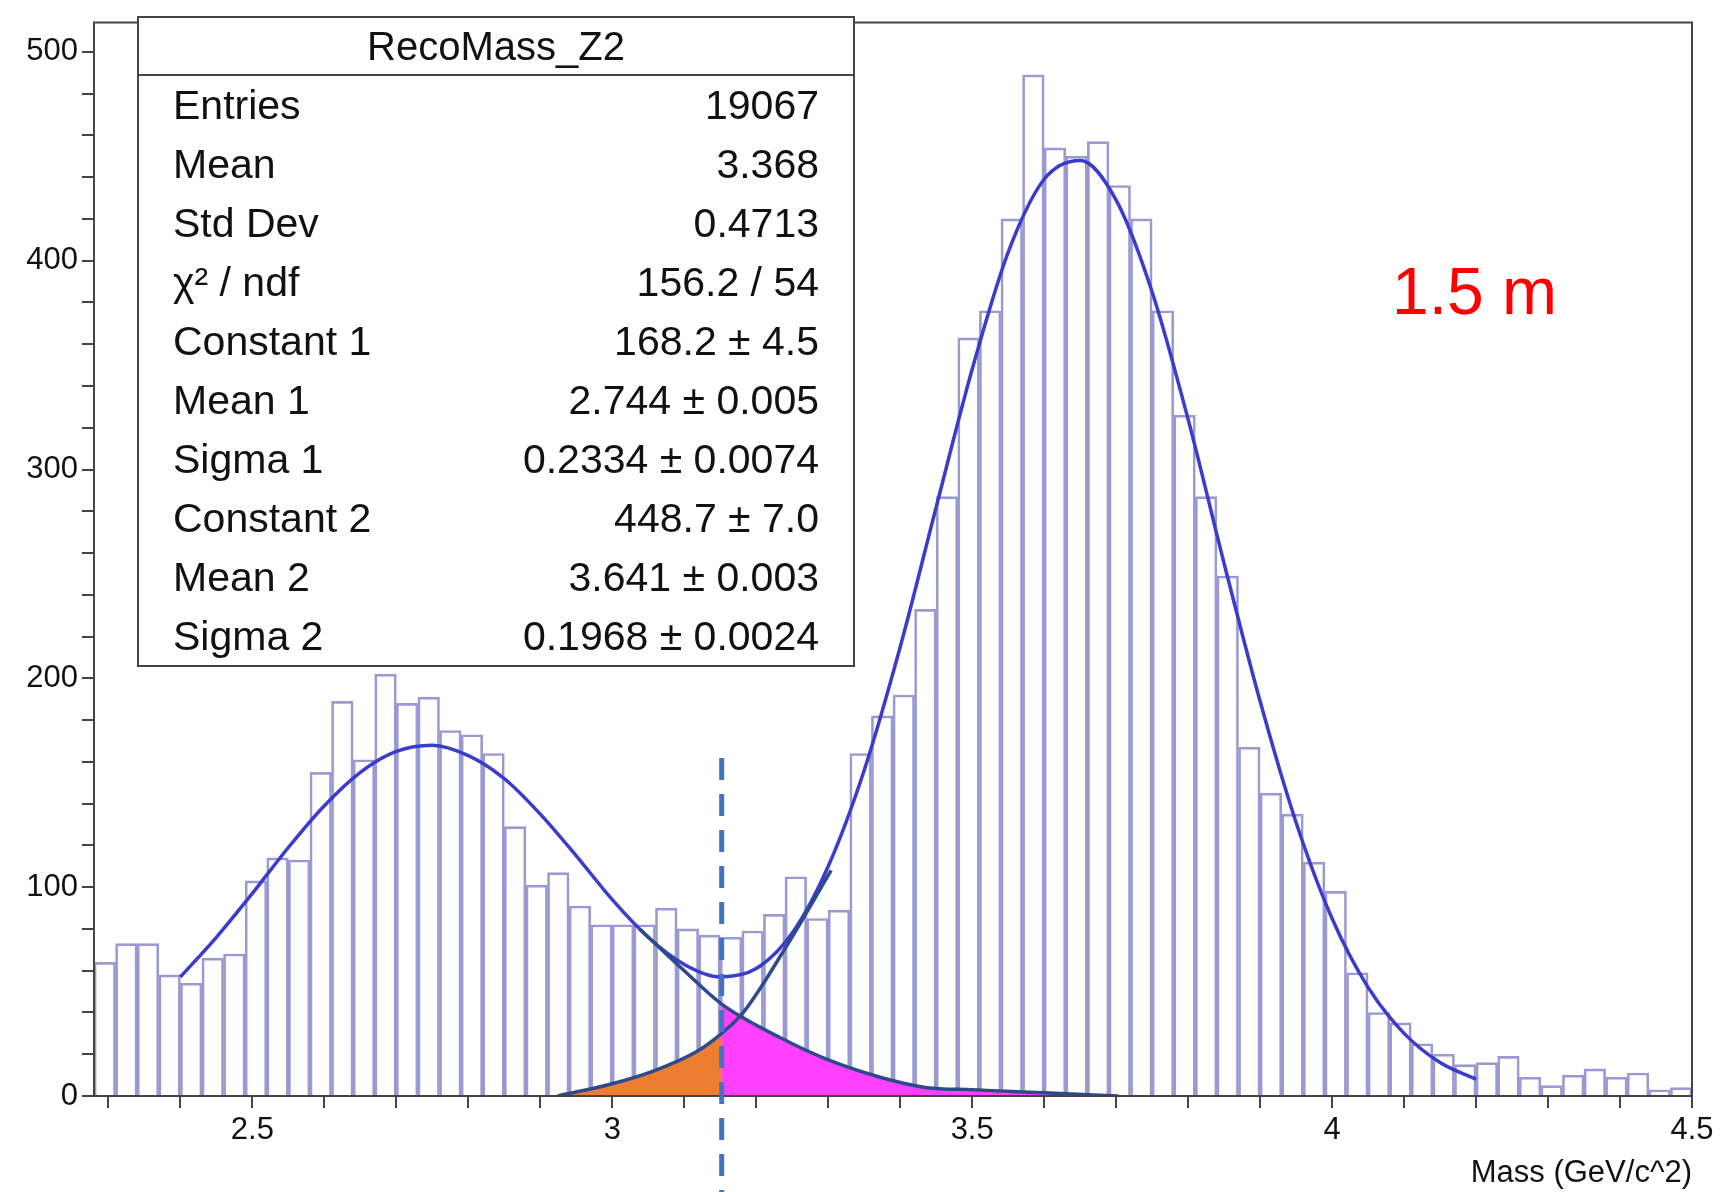 The width and height of the screenshot is (1728, 1192). I want to click on annotation: 168.2 ± 4.5, so click(716, 341).